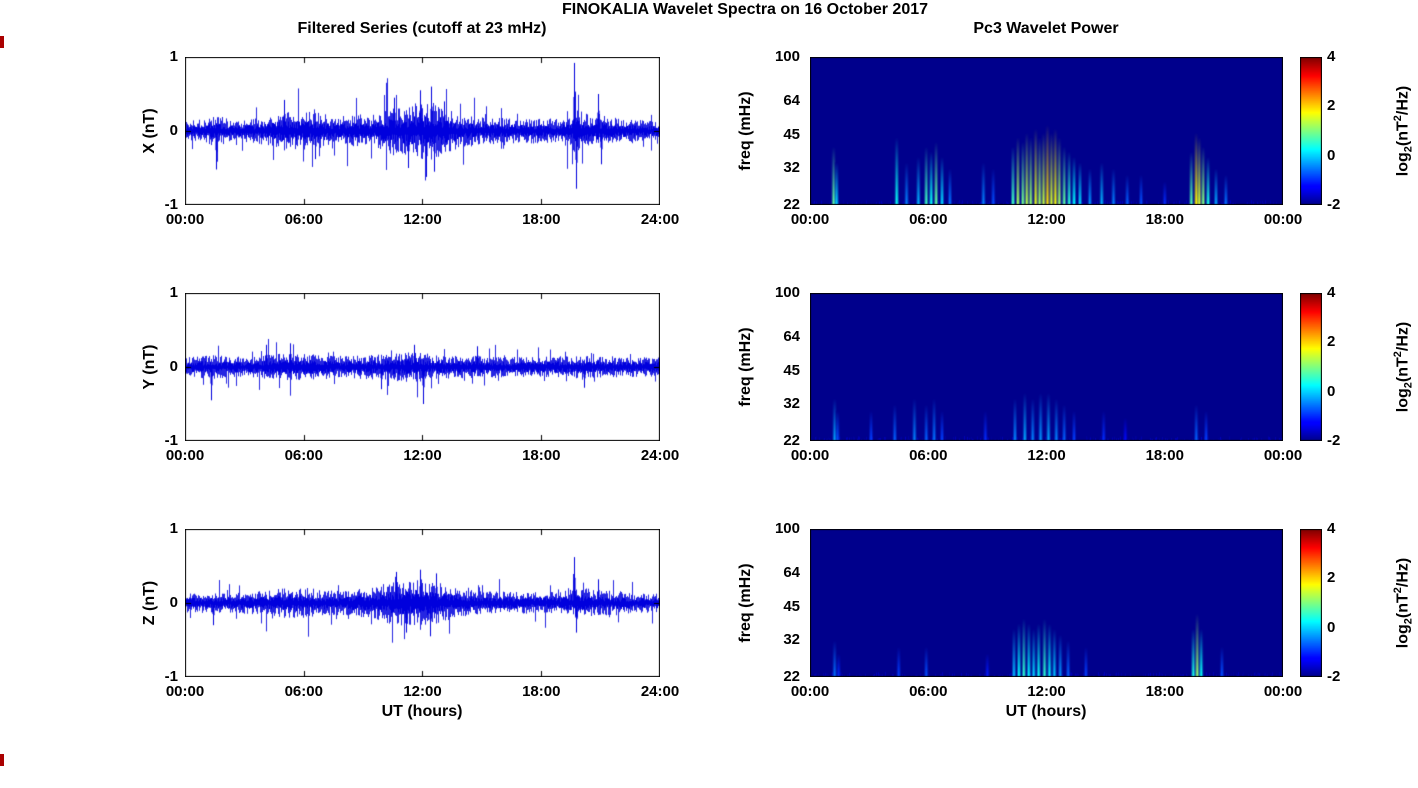  I want to click on x-axis-label-right: UT (hours), so click(1046, 711).